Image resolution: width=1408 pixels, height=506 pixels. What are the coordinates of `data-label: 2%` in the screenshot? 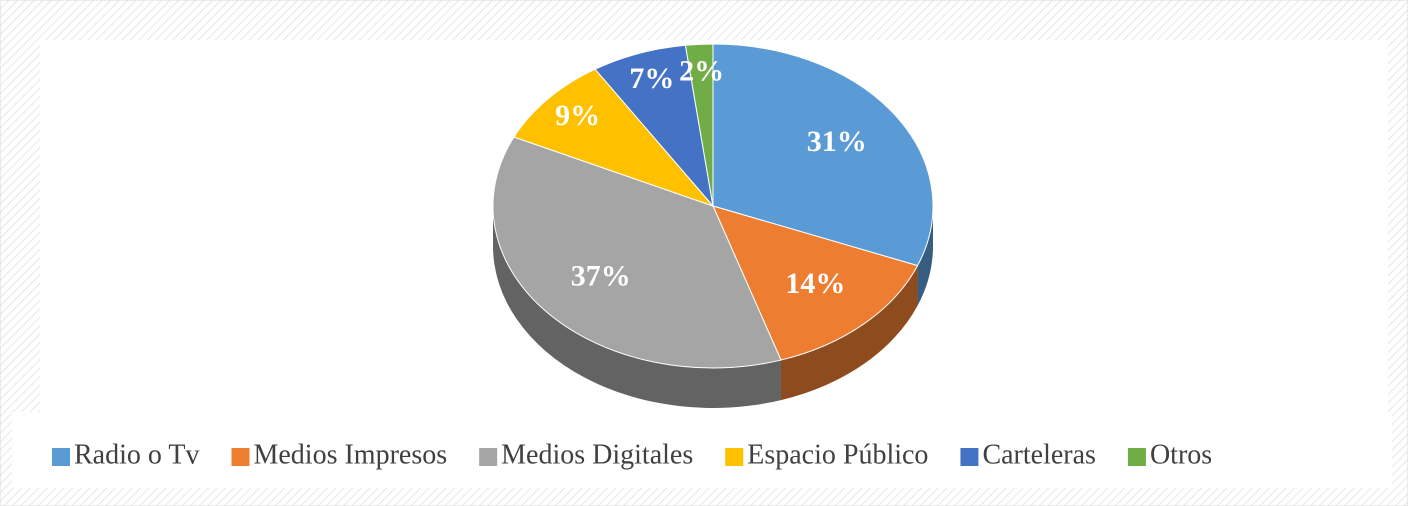 It's located at (701, 70).